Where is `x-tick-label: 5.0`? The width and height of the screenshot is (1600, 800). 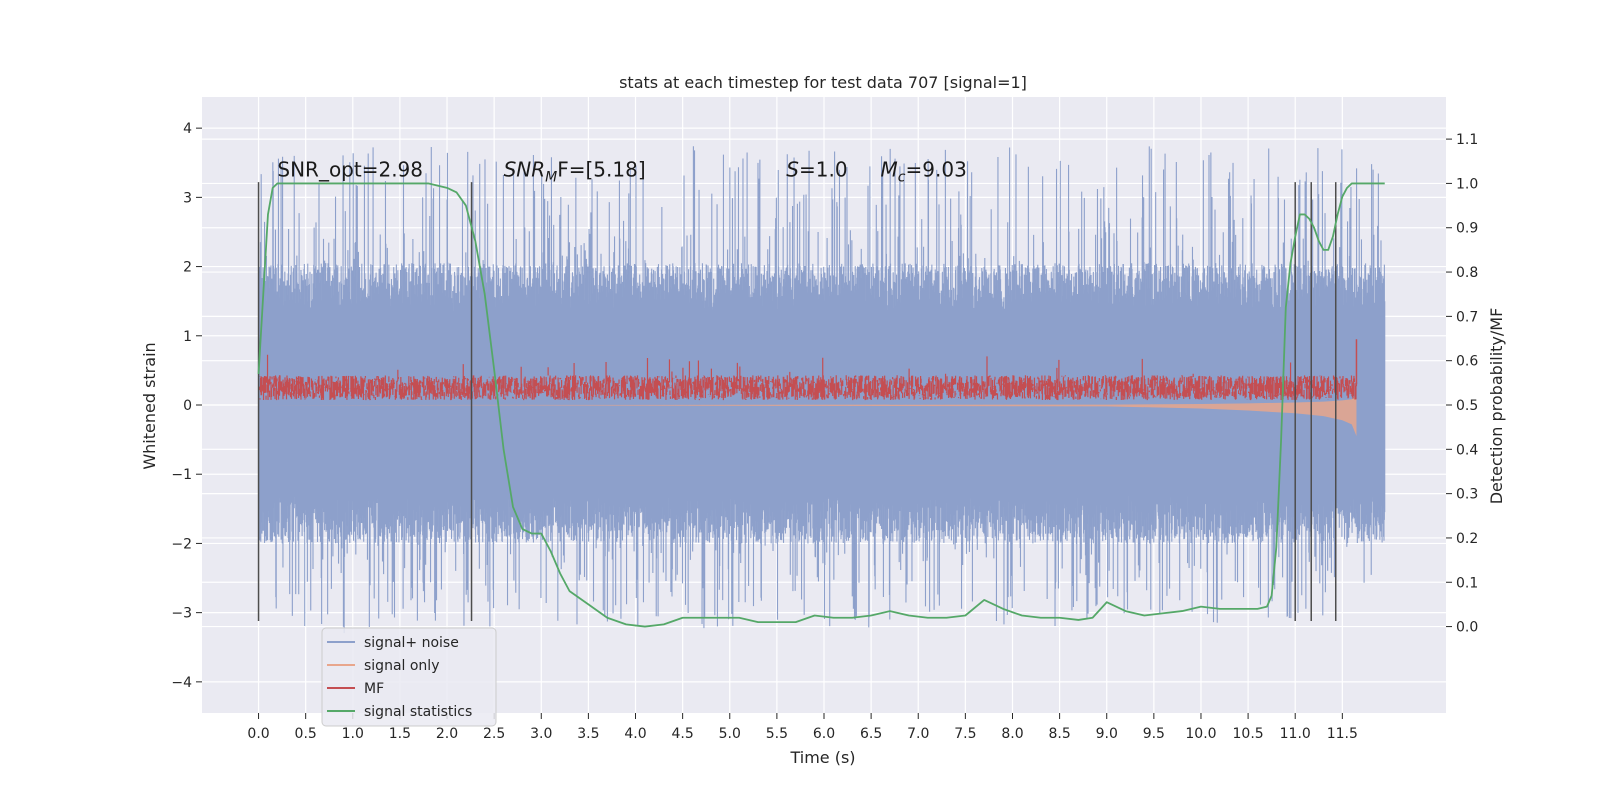
x-tick-label: 5.0 is located at coordinates (730, 734).